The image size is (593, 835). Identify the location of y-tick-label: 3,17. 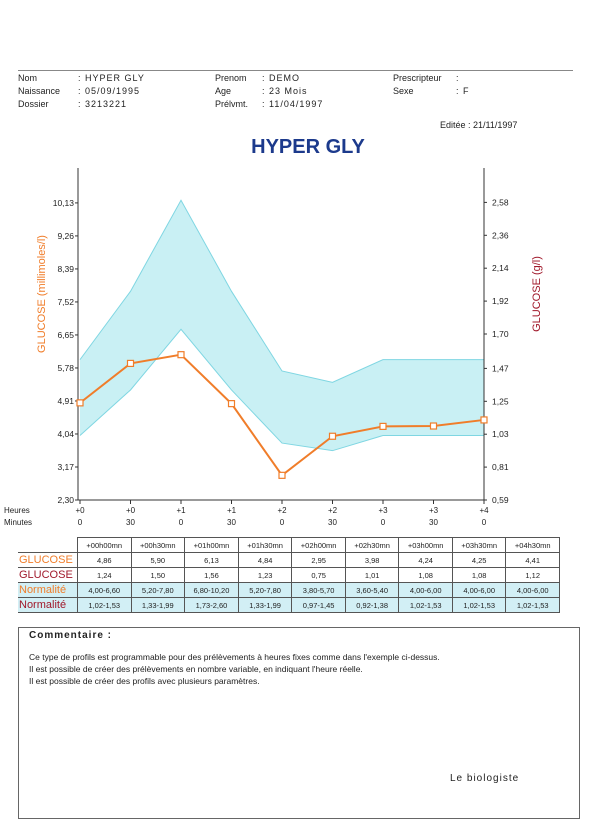
(65, 467).